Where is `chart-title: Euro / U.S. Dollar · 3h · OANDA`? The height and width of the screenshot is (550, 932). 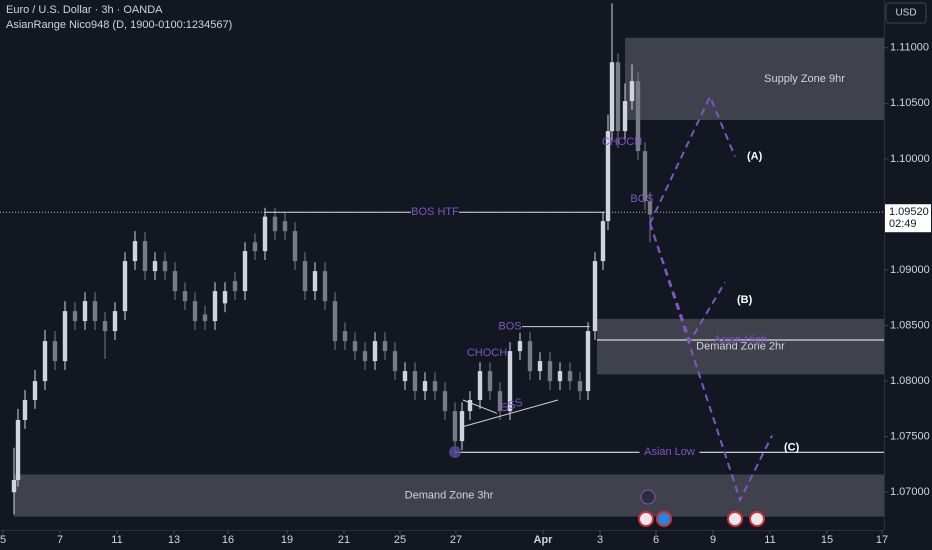 chart-title: Euro / U.S. Dollar · 3h · OANDA is located at coordinates (84, 10).